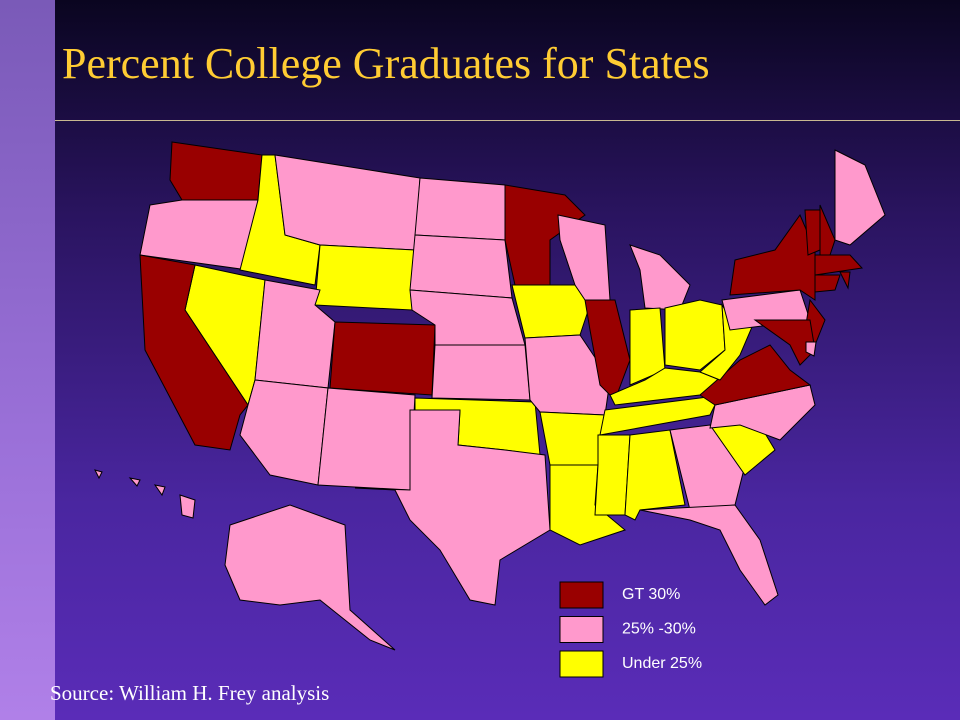  I want to click on source-note: Source: William H. Frey analysis, so click(190, 693).